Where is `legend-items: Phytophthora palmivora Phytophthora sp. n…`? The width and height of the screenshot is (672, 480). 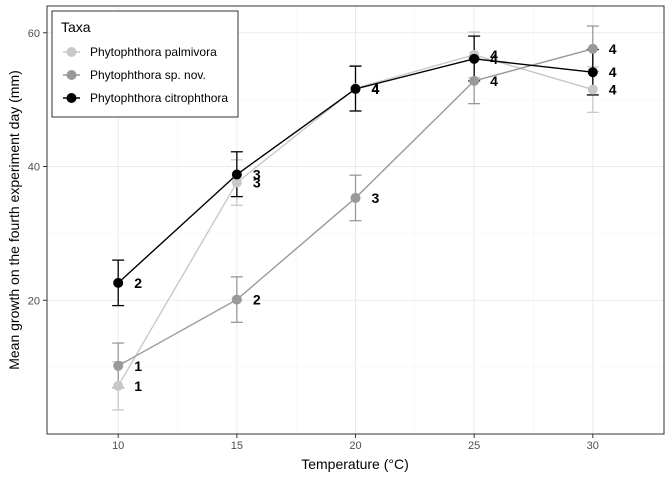 legend-items: Phytophthora palmivora Phytophthora sp. n… is located at coordinates (145, 75).